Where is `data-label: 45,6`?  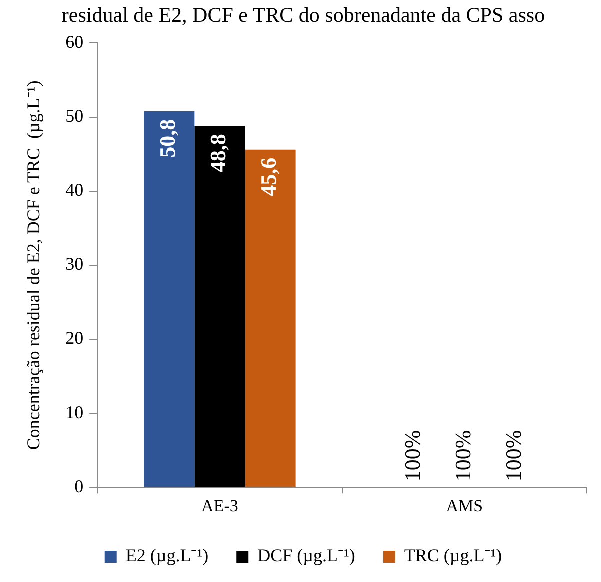
data-label: 45,6 is located at coordinates (269, 177).